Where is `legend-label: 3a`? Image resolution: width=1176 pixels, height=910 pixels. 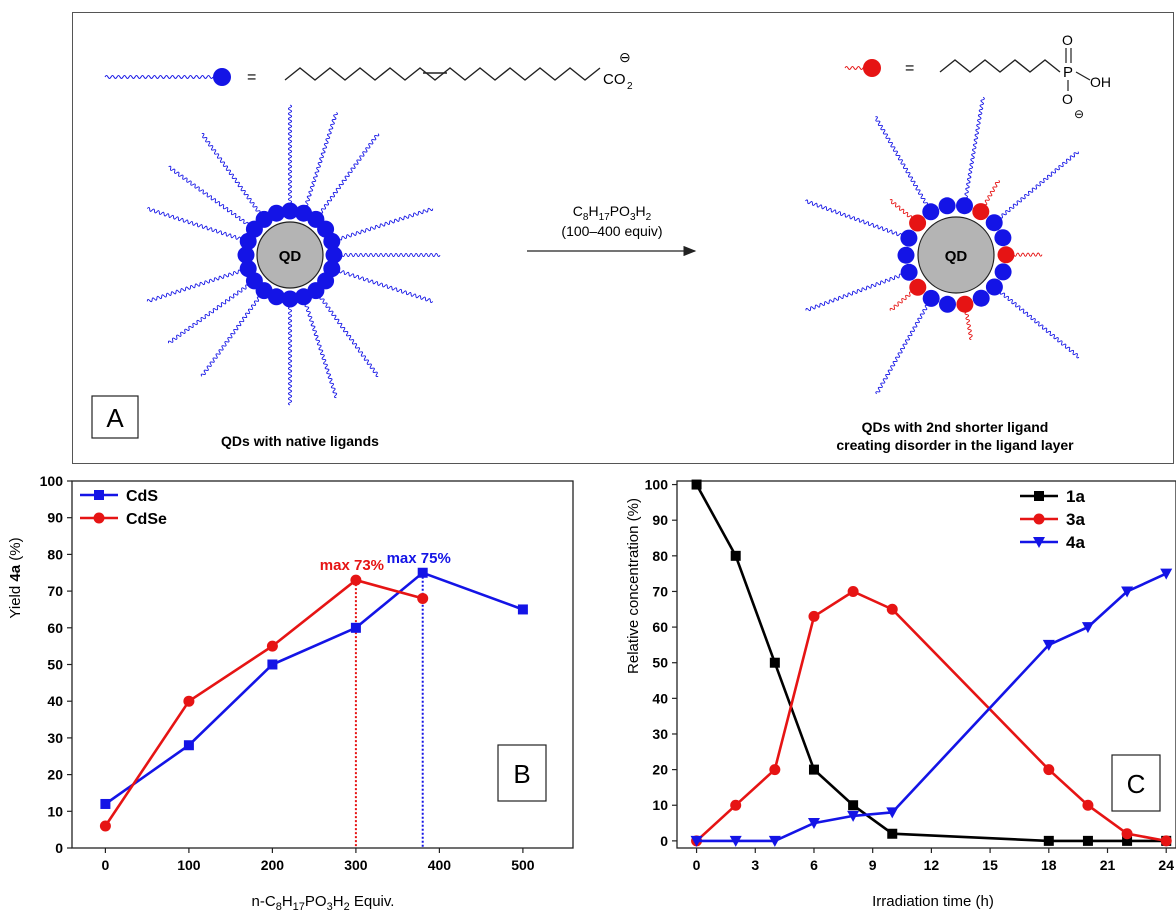 legend-label: 3a is located at coordinates (1075, 519).